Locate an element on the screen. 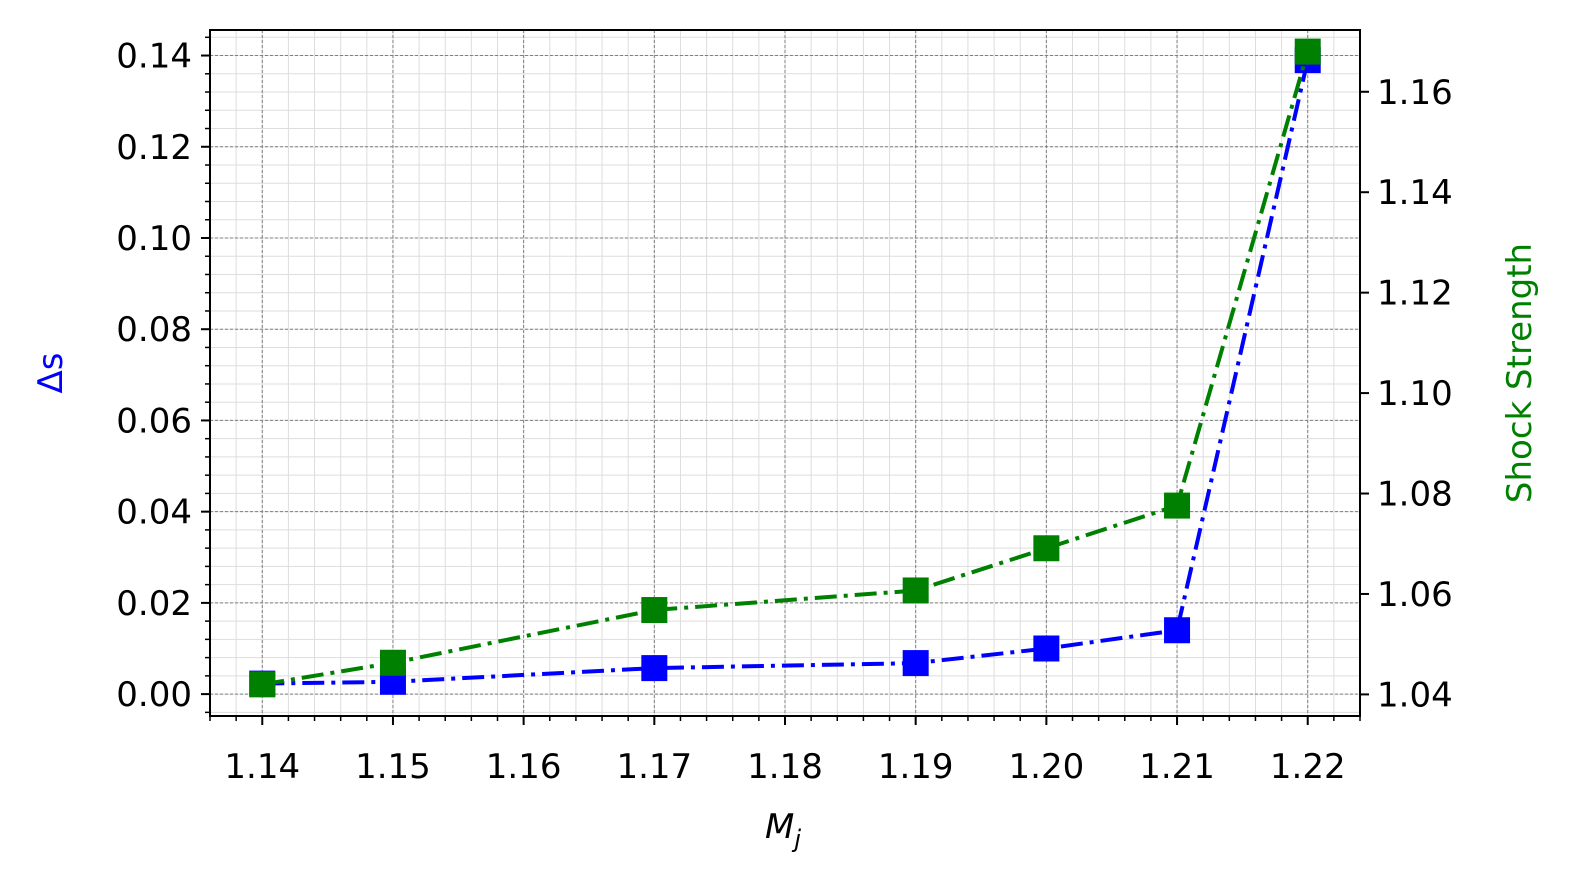  right-tick-label: 1.16 is located at coordinates (1415, 93).